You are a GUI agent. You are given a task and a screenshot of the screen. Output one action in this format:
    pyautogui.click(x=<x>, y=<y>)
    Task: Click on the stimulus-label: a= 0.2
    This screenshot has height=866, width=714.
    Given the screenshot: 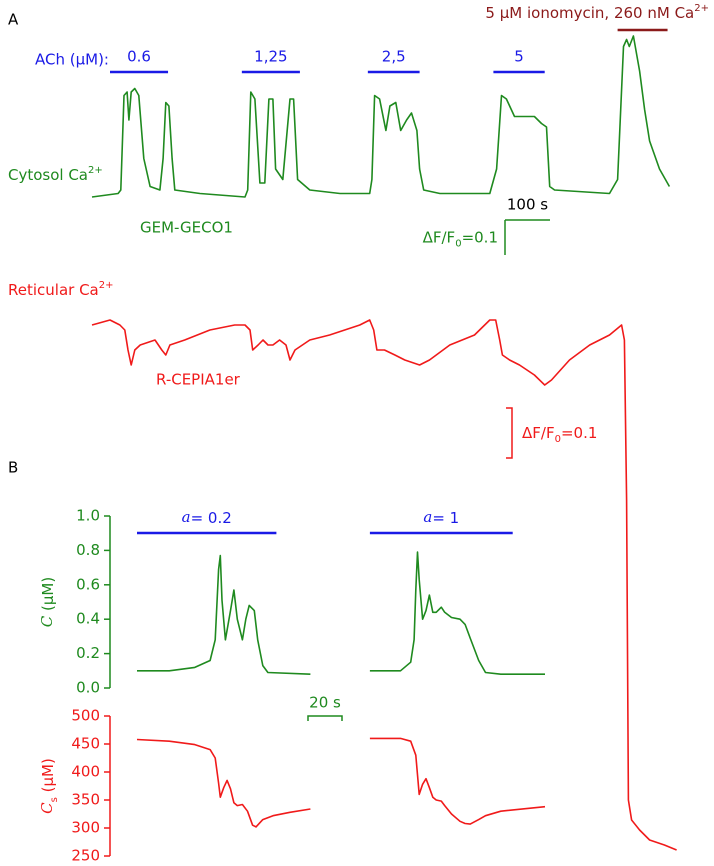 What is the action you would take?
    pyautogui.click(x=207, y=517)
    